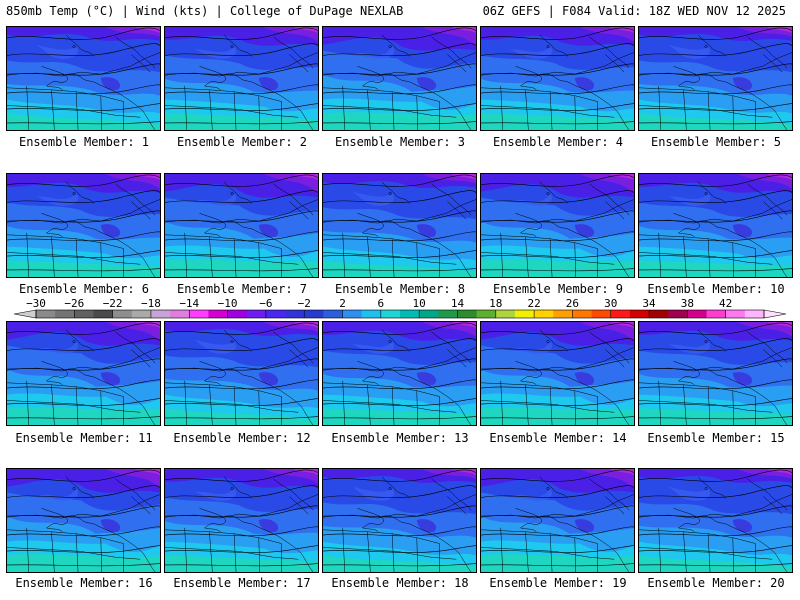  What do you see at coordinates (342, 303) in the screenshot?
I see `colorbar-tick-label: 2` at bounding box center [342, 303].